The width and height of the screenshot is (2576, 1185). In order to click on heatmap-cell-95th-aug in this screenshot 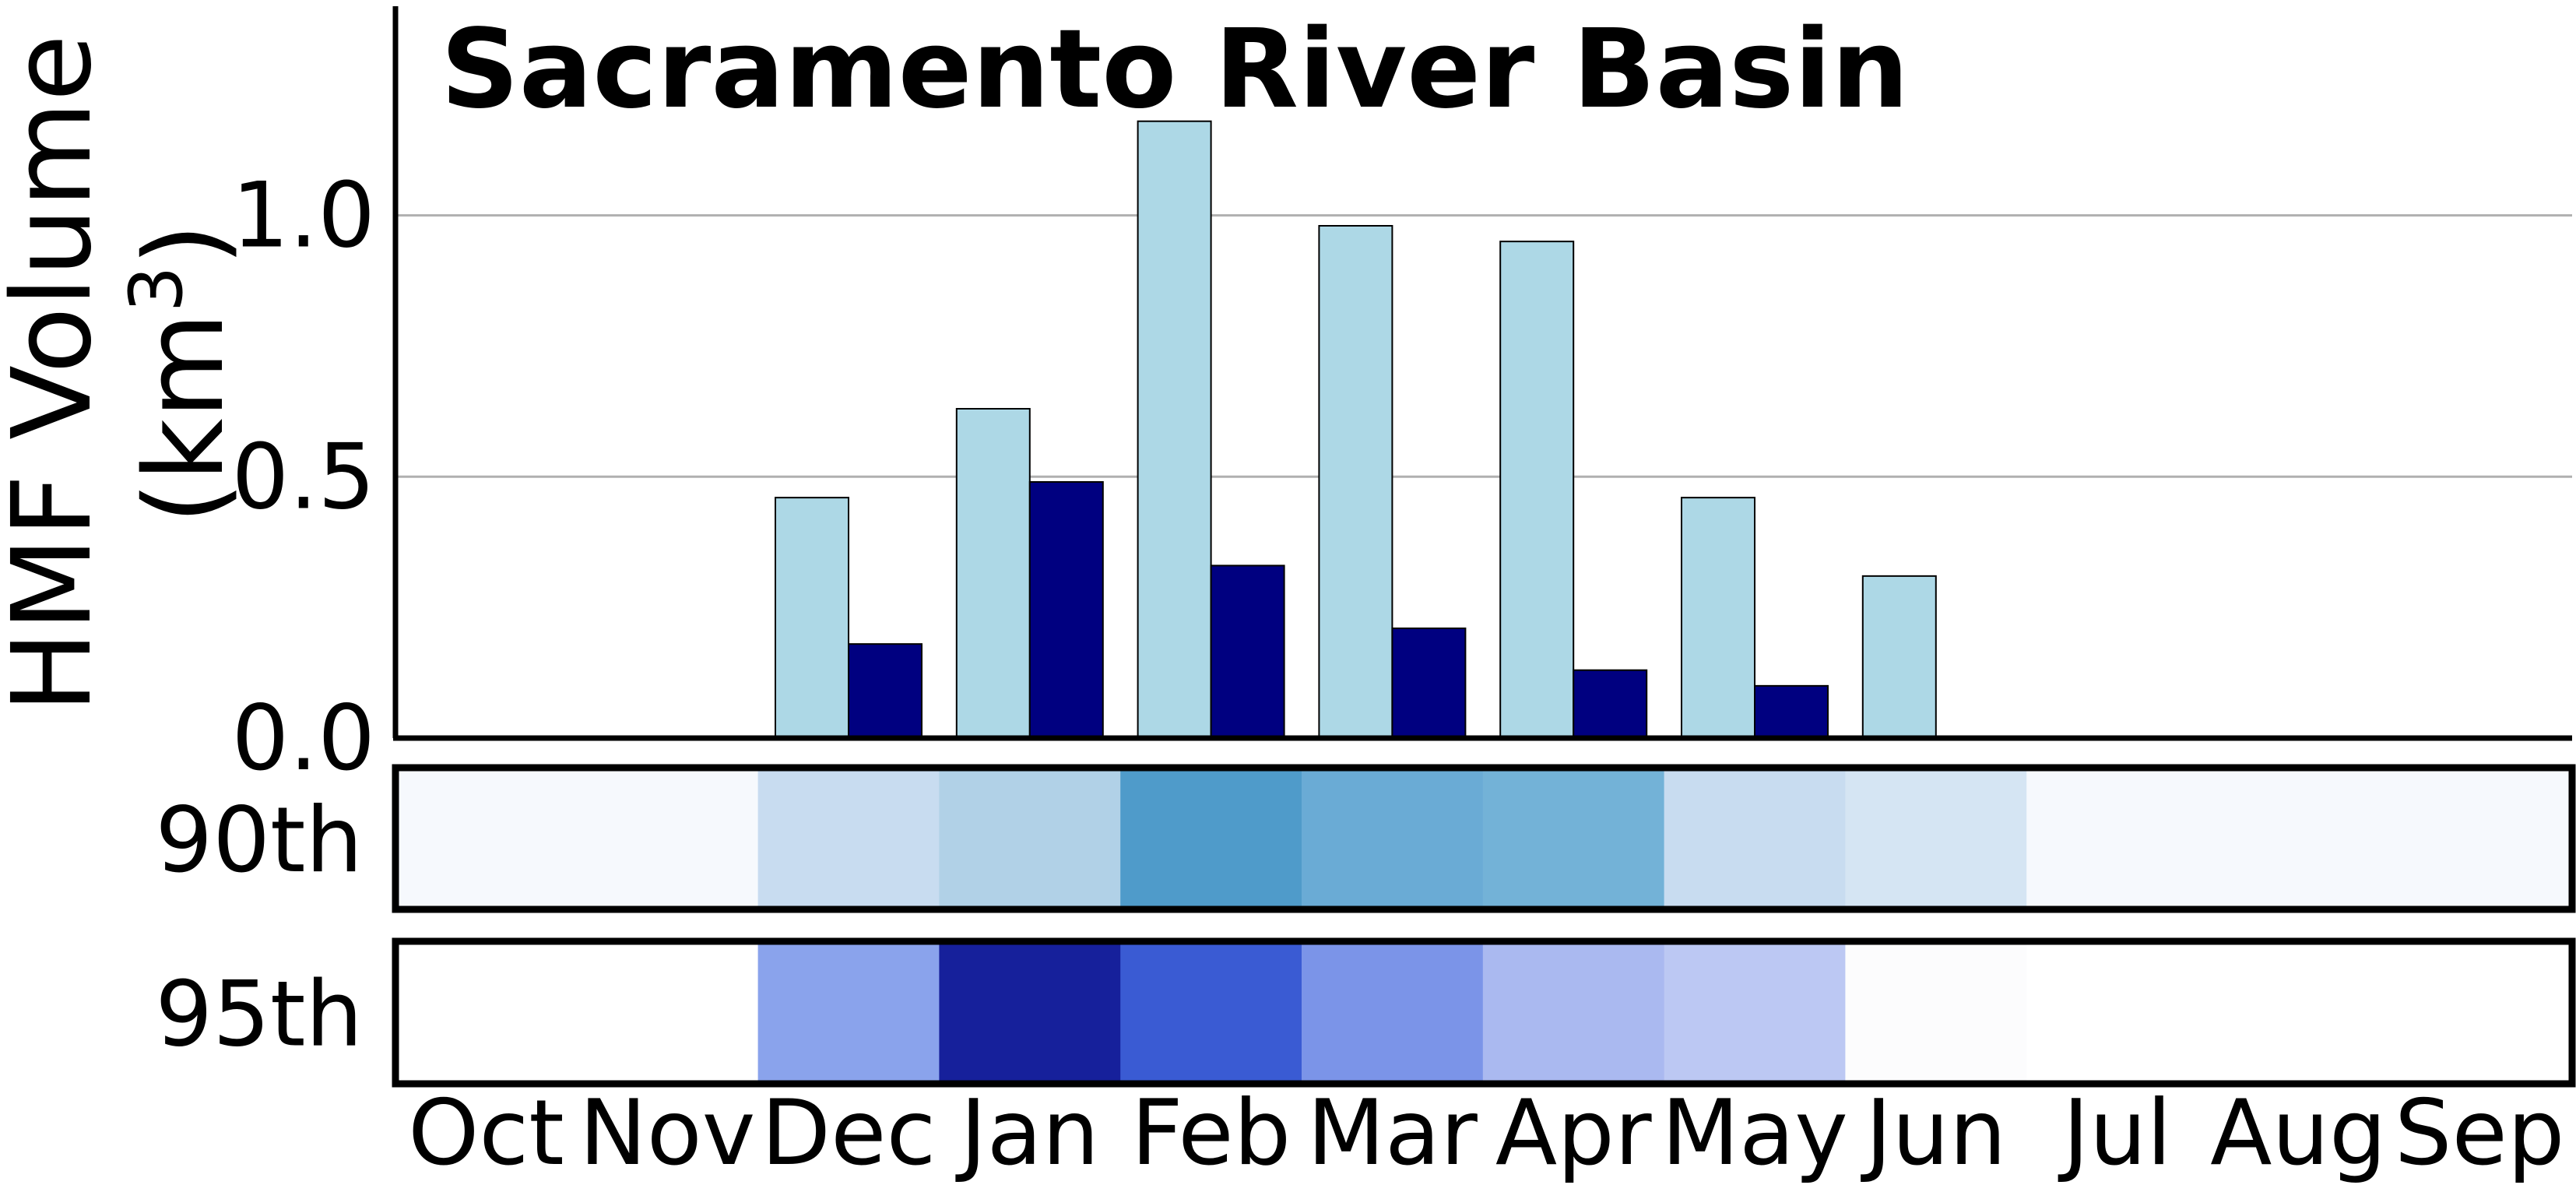, I will do `click(2299, 1012)`.